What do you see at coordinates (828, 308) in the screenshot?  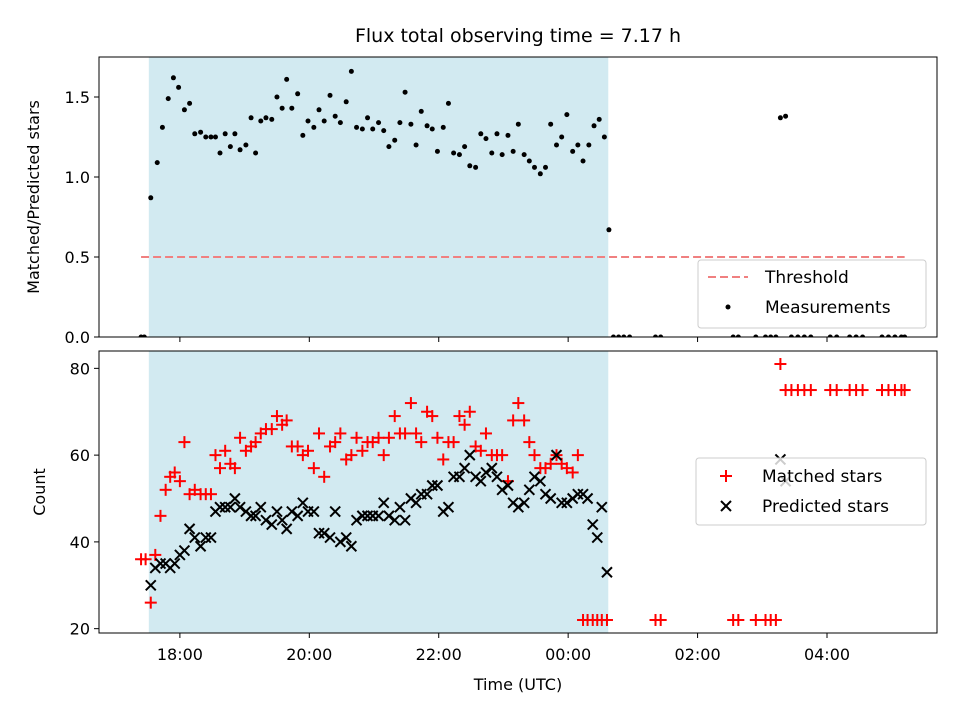 I see `legend-measurements-label: Measurements` at bounding box center [828, 308].